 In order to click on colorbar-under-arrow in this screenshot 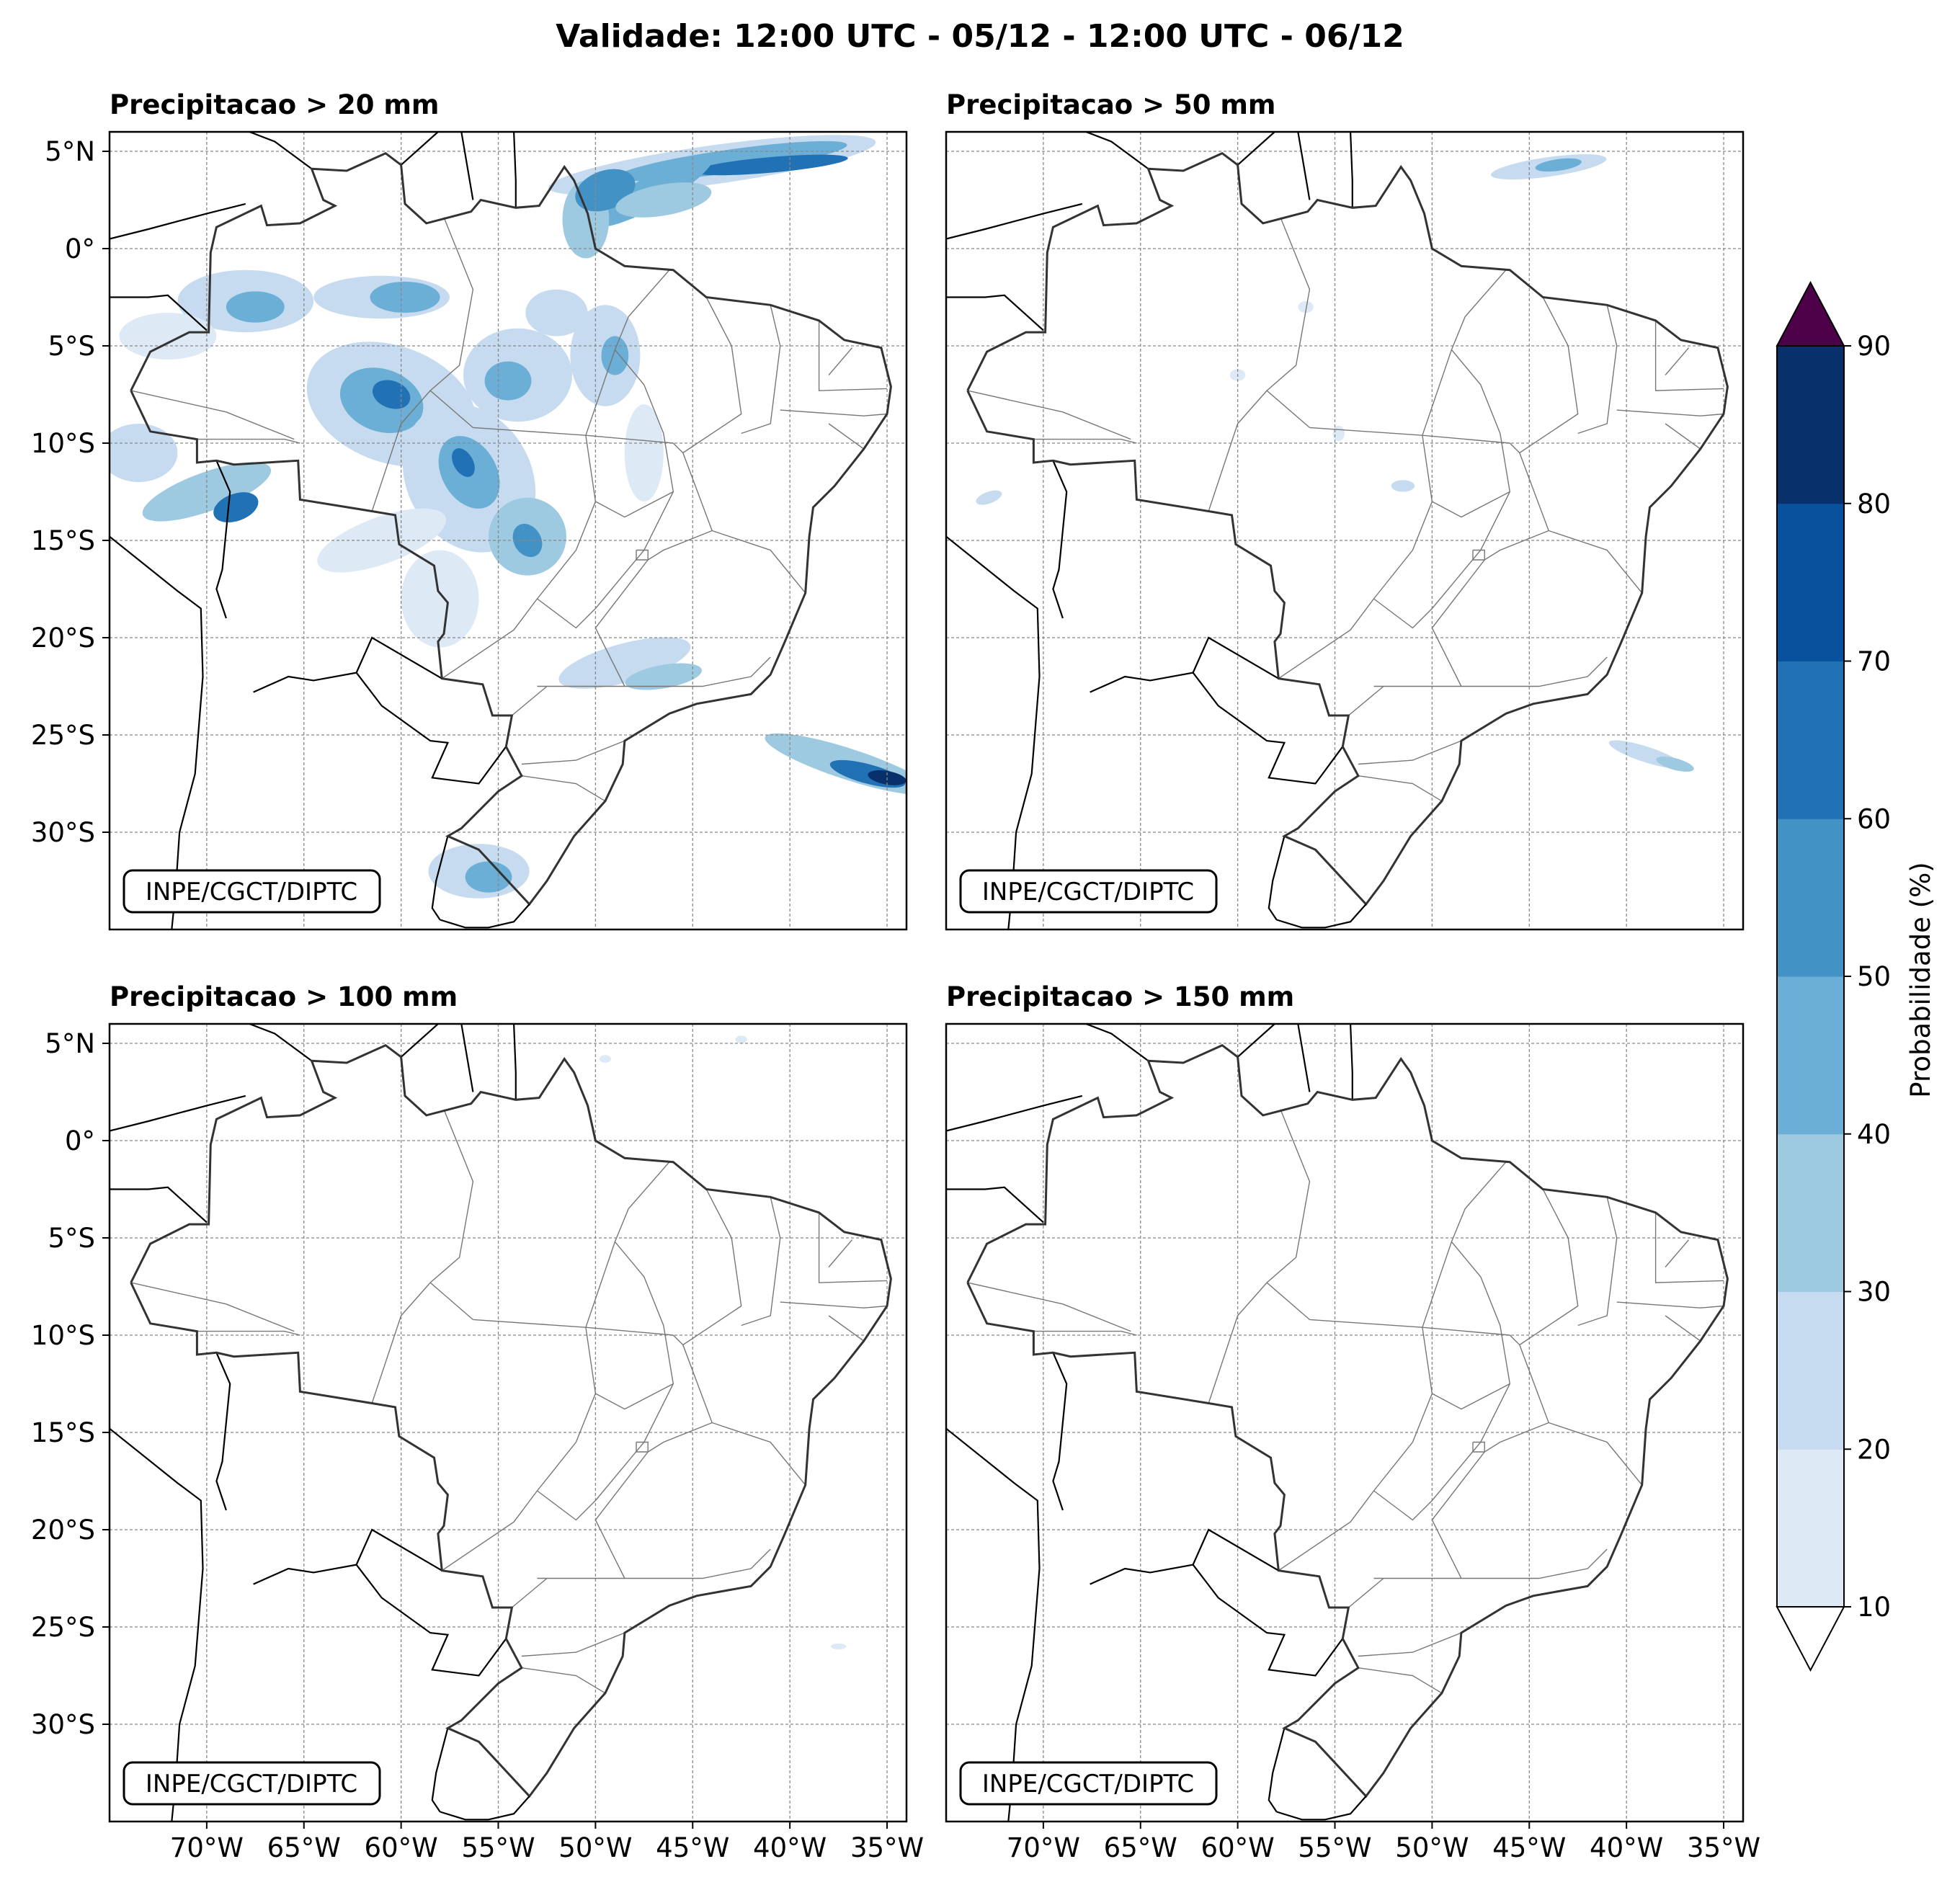, I will do `click(1810, 1639)`.